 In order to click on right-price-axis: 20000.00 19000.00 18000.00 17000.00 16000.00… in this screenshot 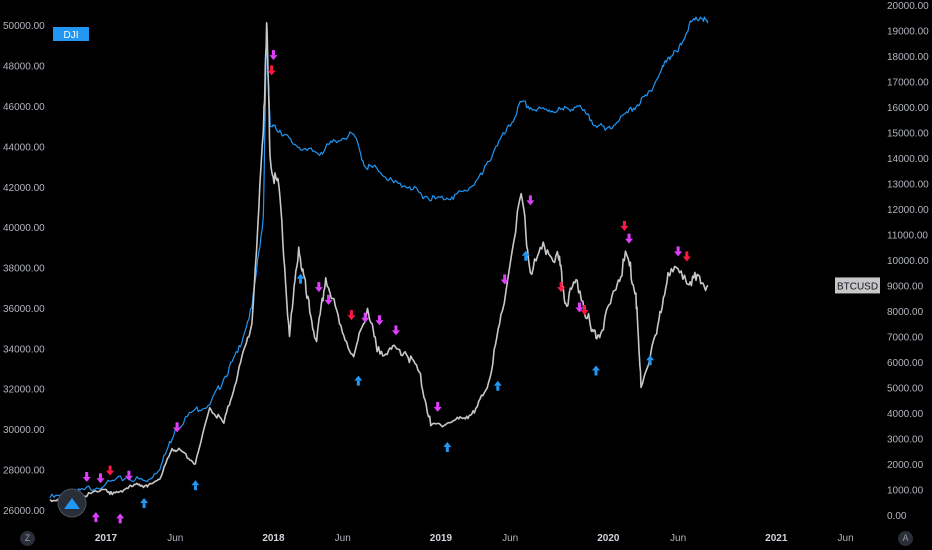, I will do `click(908, 261)`.